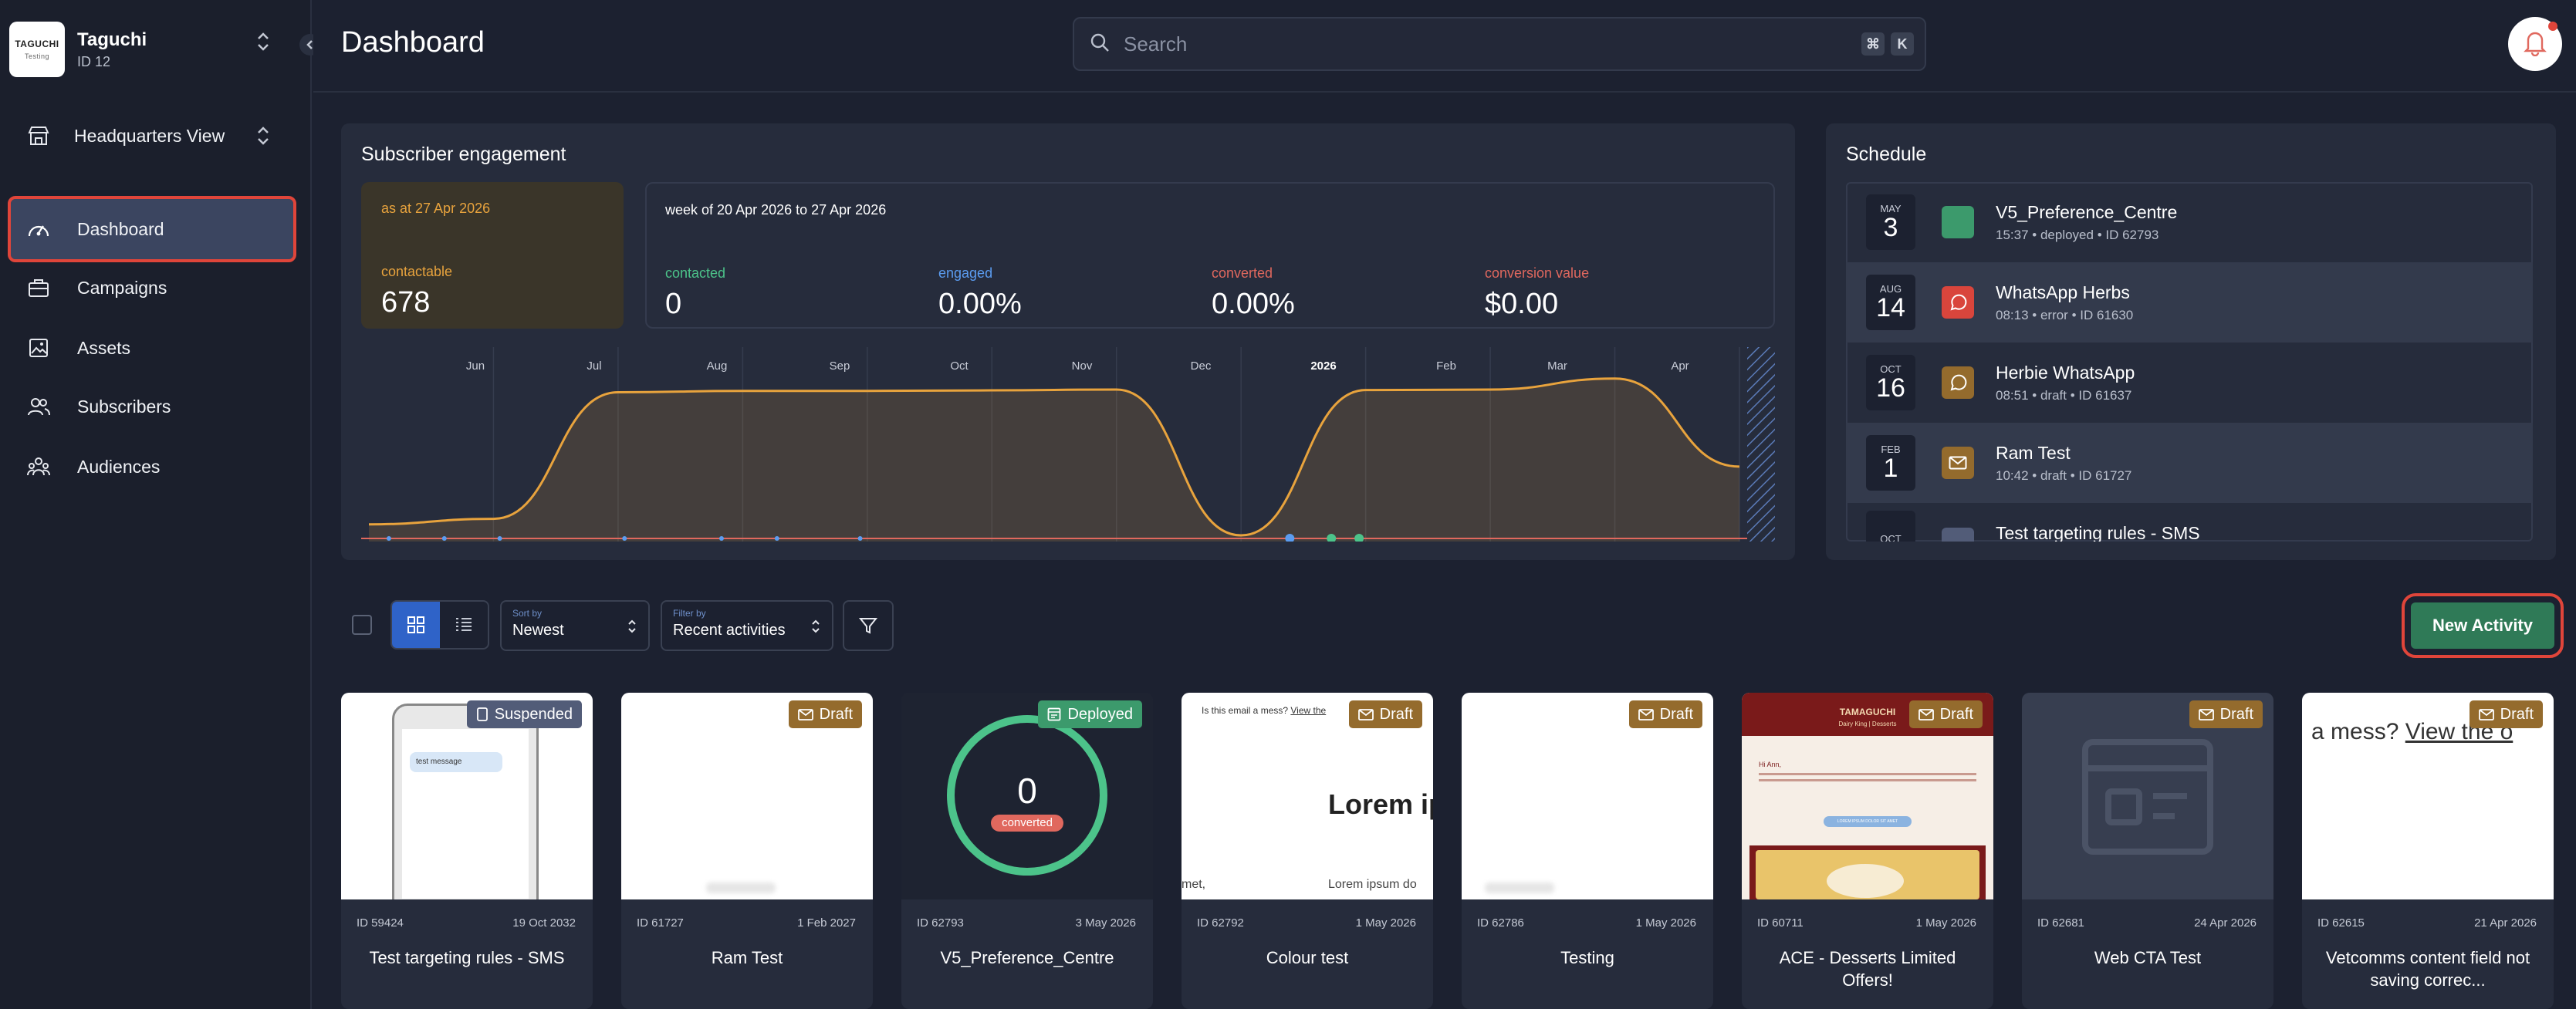  Describe the element at coordinates (2012, 395) in the screenshot. I see `schedule-time: 08:51` at that location.